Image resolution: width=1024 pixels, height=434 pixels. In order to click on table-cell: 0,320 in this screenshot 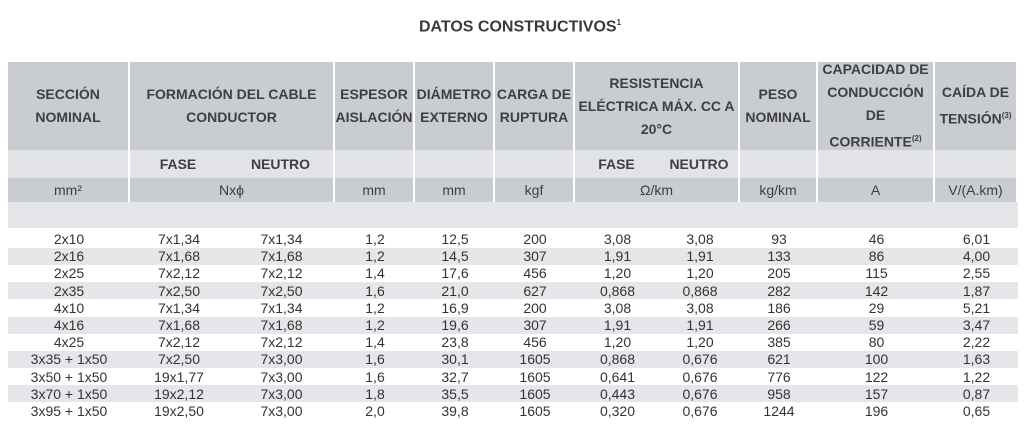, I will do `click(617, 411)`.